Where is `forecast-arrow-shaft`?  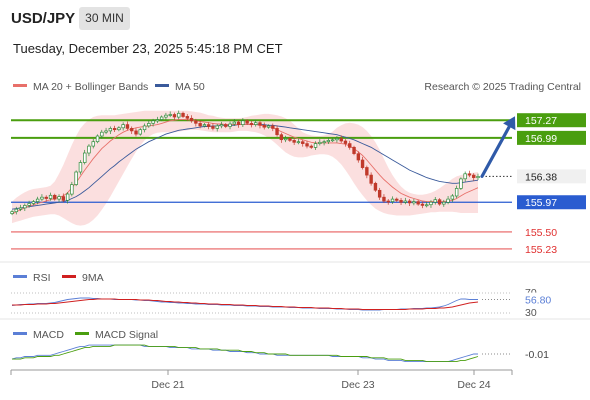
forecast-arrow-shaft is located at coordinates (496, 149).